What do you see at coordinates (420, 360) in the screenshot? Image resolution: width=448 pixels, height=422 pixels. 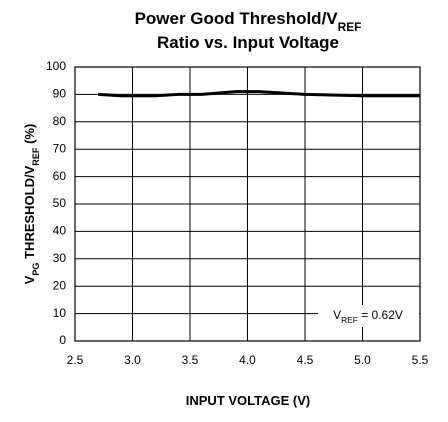 I see `x-tick-label: 5.5` at bounding box center [420, 360].